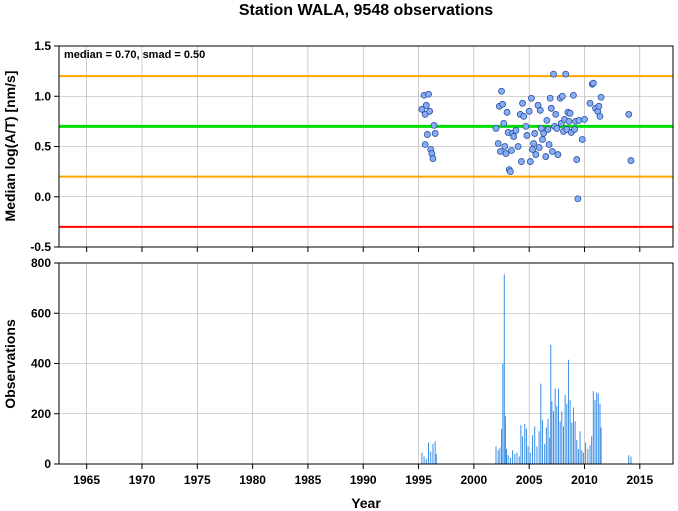  What do you see at coordinates (47, 464) in the screenshot?
I see `bottom-y-tick-label-0: 0` at bounding box center [47, 464].